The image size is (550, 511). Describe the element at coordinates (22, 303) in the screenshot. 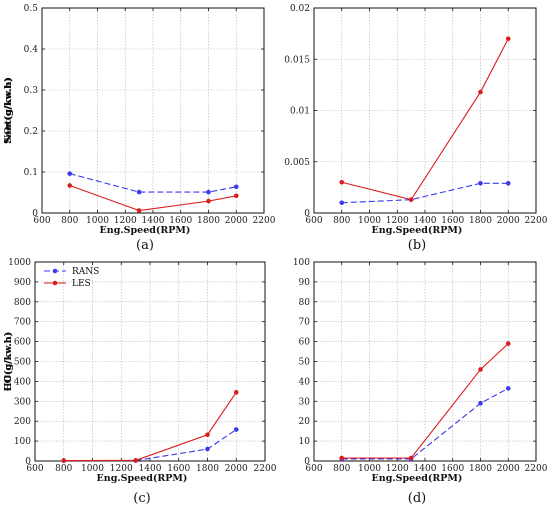

I see `y-tick-label: 800` at that location.